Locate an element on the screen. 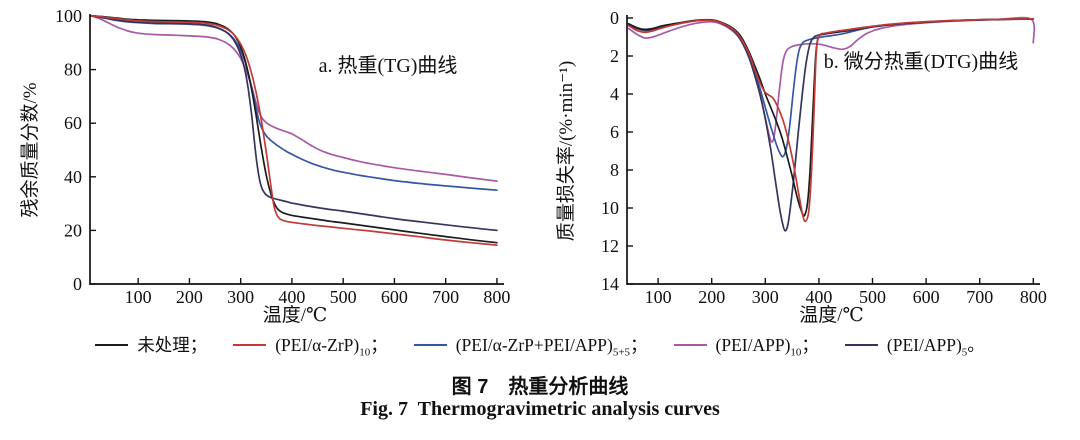  panel-label: a. 热重(TG)曲线 is located at coordinates (388, 65).